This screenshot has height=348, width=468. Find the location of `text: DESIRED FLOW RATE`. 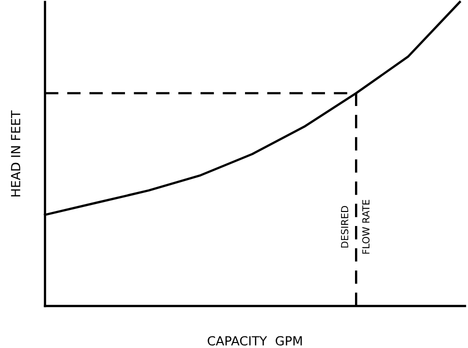

text: DESIRED FLOW RATE is located at coordinates (355, 227).